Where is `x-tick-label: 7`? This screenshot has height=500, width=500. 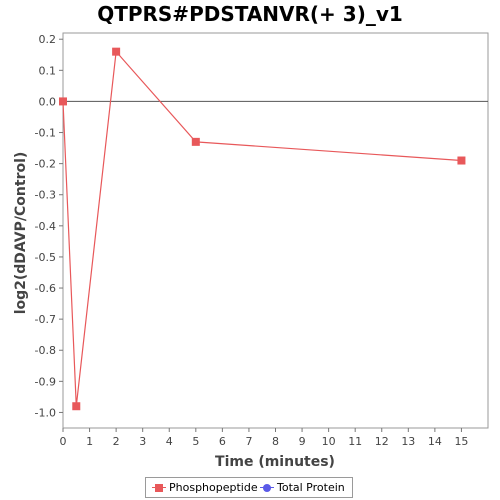 x-tick-label: 7 is located at coordinates (248, 441).